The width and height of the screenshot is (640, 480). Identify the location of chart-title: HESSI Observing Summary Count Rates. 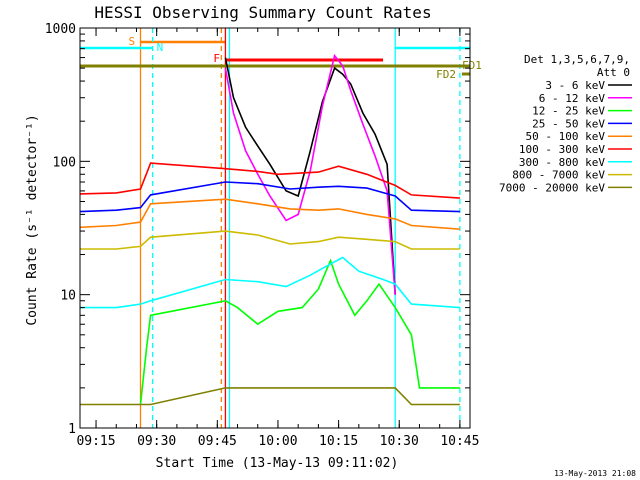
(262, 12).